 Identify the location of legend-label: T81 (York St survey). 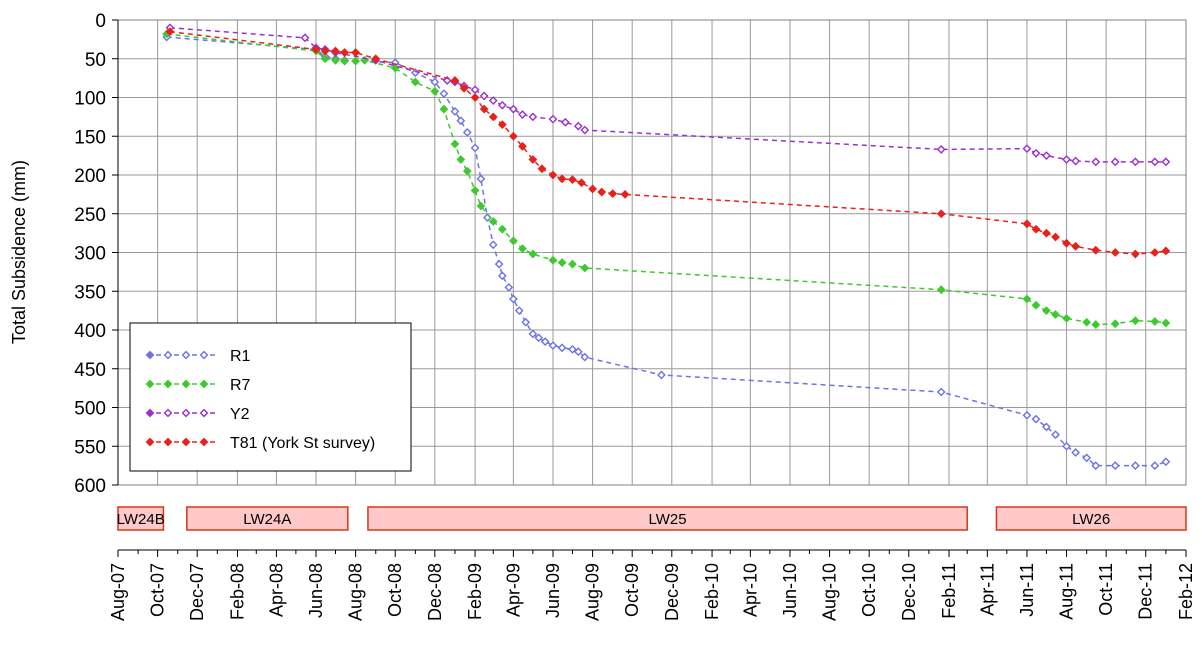
(302, 443).